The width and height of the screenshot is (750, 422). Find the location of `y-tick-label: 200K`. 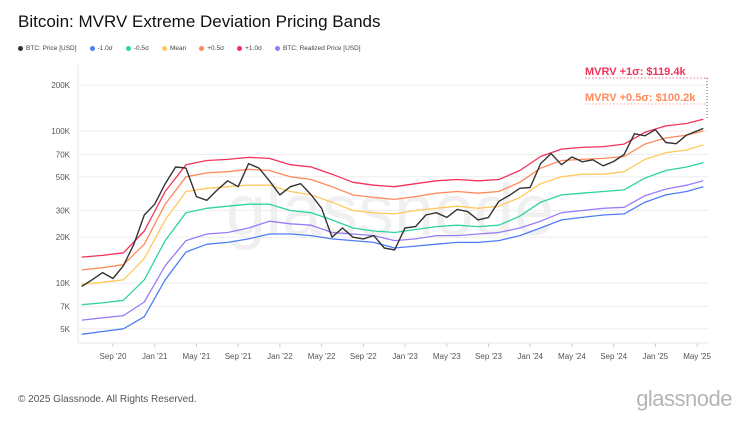

y-tick-label: 200K is located at coordinates (60, 85).